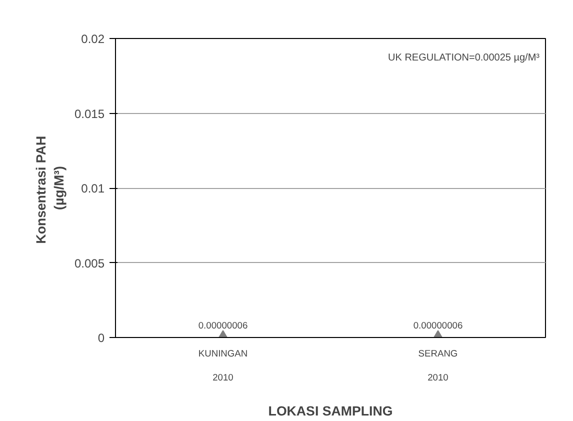 This screenshot has width=573, height=421. What do you see at coordinates (49, 190) in the screenshot?
I see `y-axis-title: Konsentrasi PAH (µg/M³)` at bounding box center [49, 190].